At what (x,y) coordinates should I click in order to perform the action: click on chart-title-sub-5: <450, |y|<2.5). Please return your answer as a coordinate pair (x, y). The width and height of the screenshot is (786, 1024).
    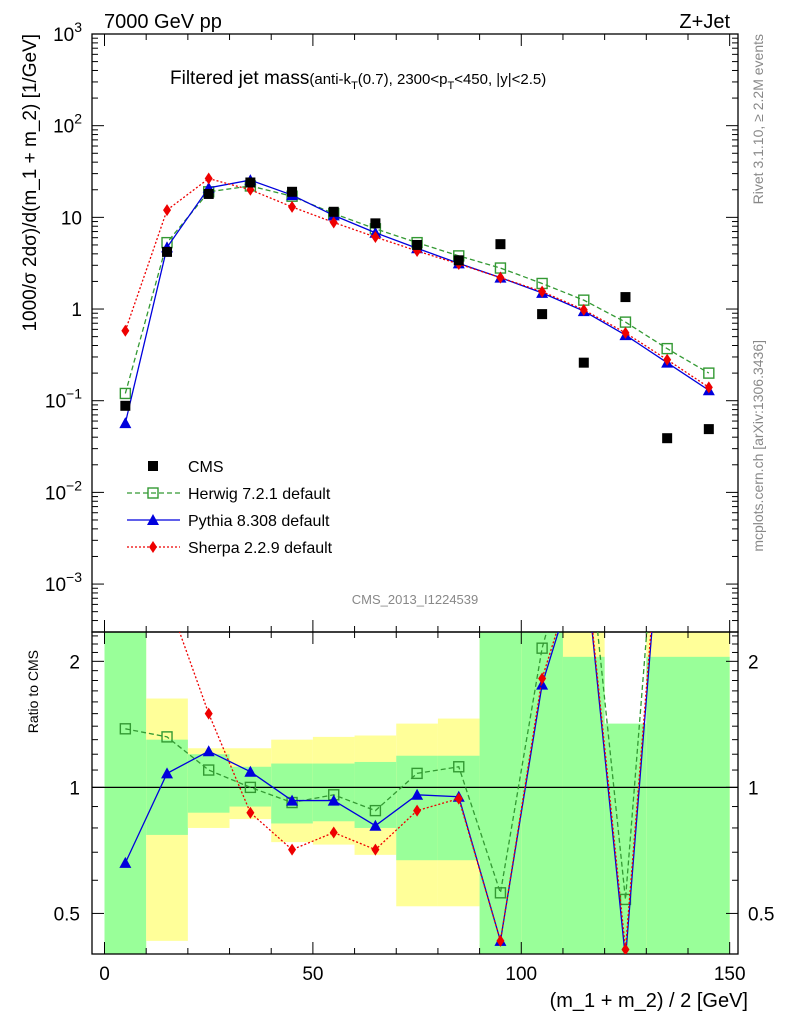
    Looking at the image, I should click on (500, 79).